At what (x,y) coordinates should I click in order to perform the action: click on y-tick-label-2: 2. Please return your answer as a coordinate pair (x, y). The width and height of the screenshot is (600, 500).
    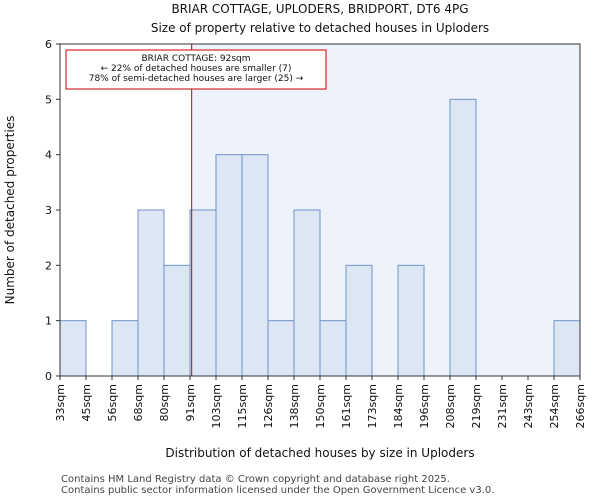
    Looking at the image, I should click on (48, 265).